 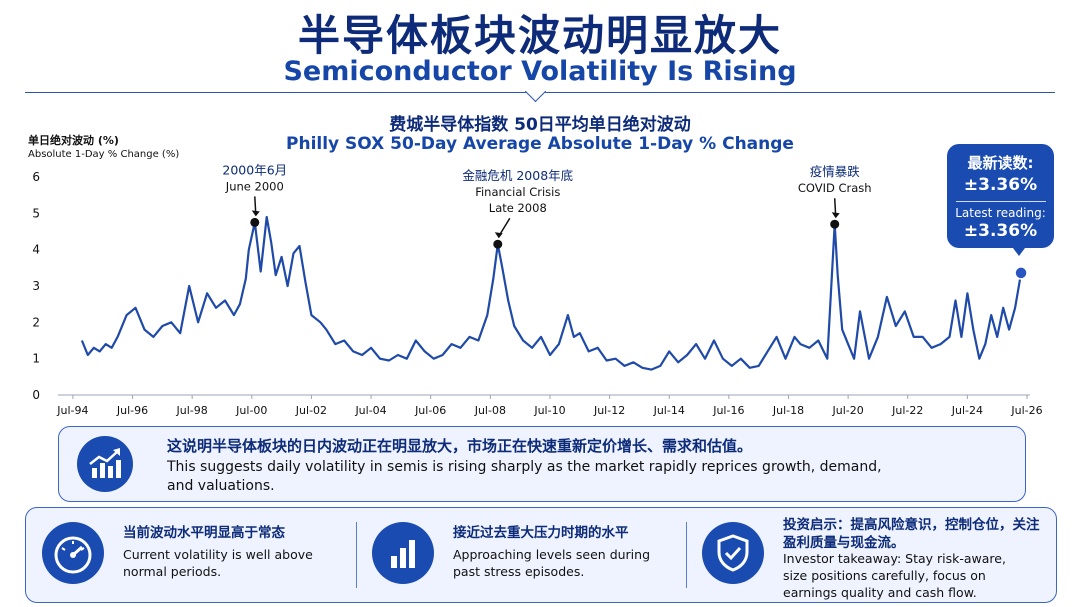 What do you see at coordinates (1000, 163) in the screenshot?
I see `badge-label-cn: 最新读数:` at bounding box center [1000, 163].